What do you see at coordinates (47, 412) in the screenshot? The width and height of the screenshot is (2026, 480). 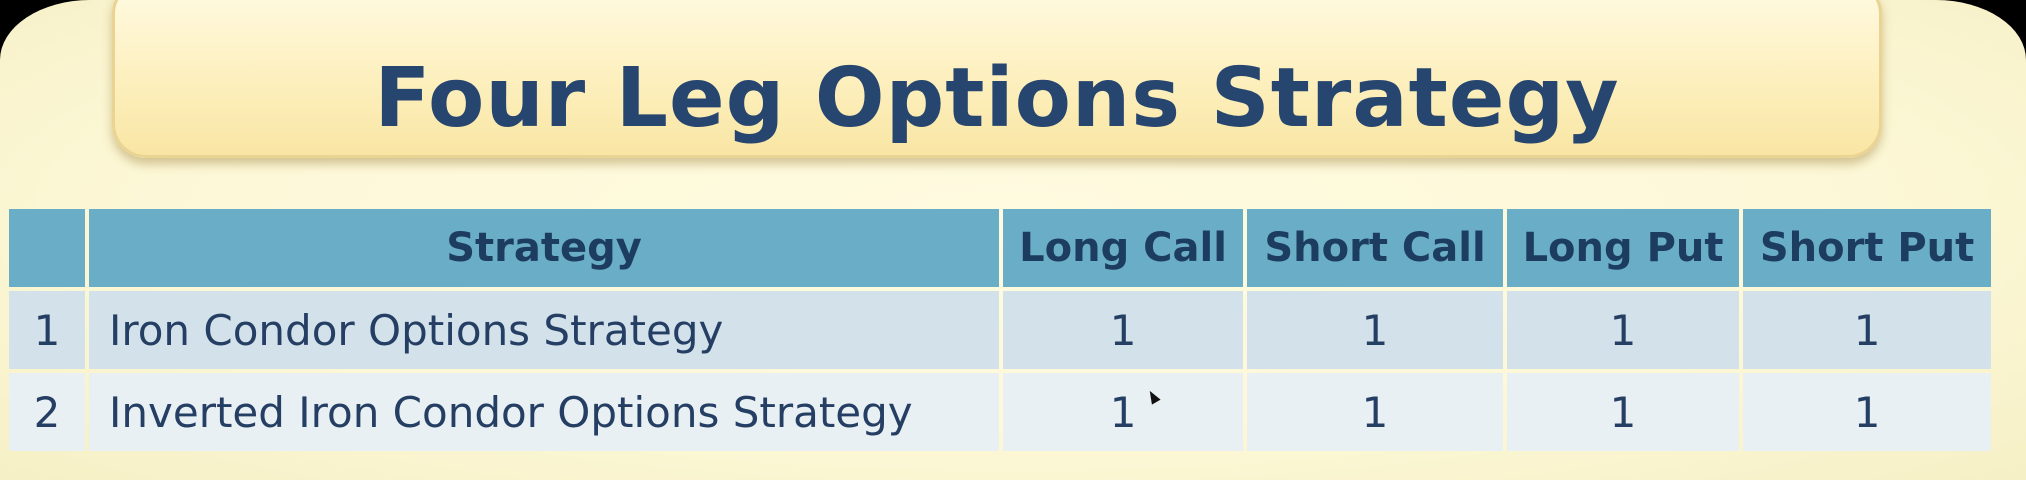 I see `row-number: 2` at bounding box center [47, 412].